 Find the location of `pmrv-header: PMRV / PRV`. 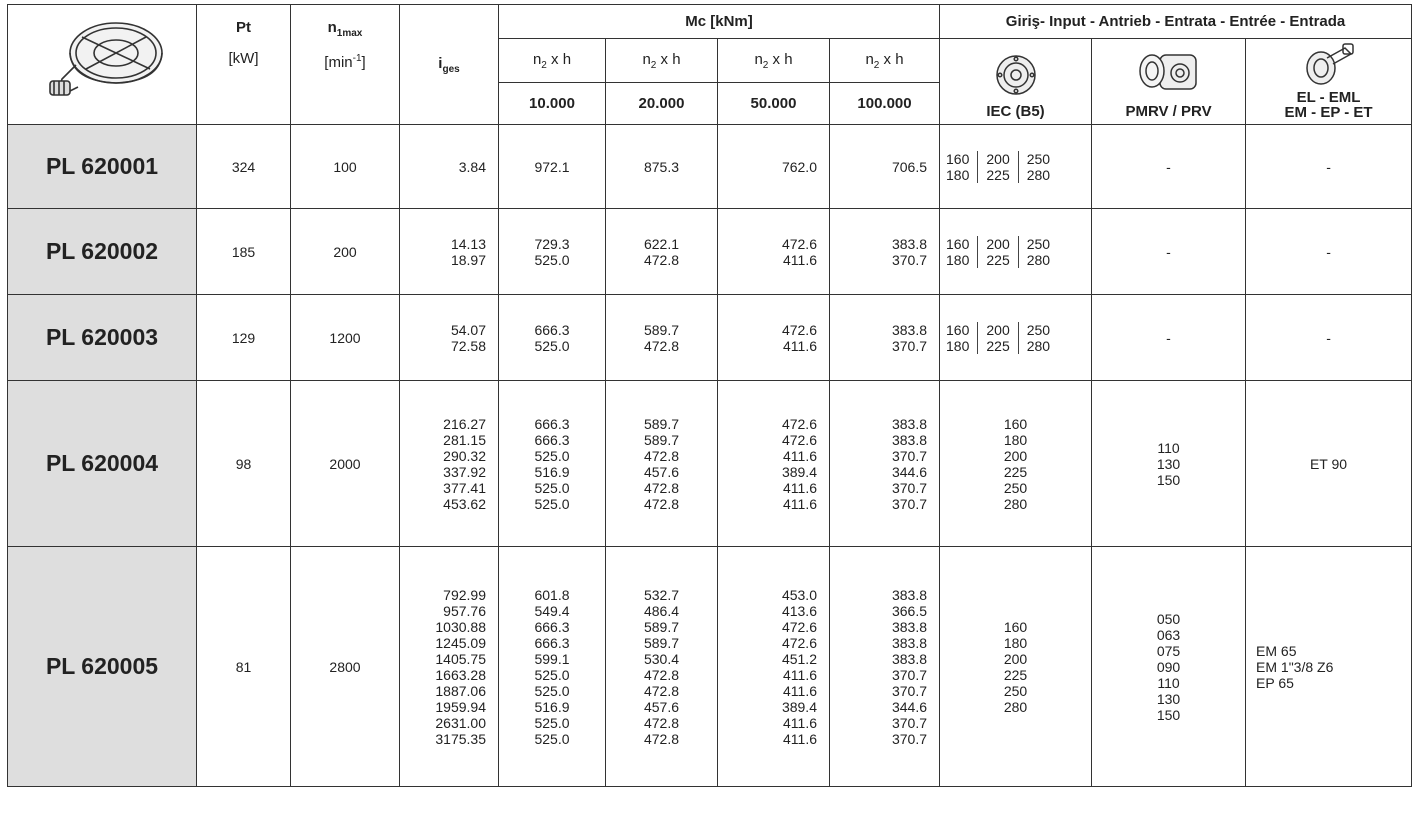

pmrv-header: PMRV / PRV is located at coordinates (1169, 81).